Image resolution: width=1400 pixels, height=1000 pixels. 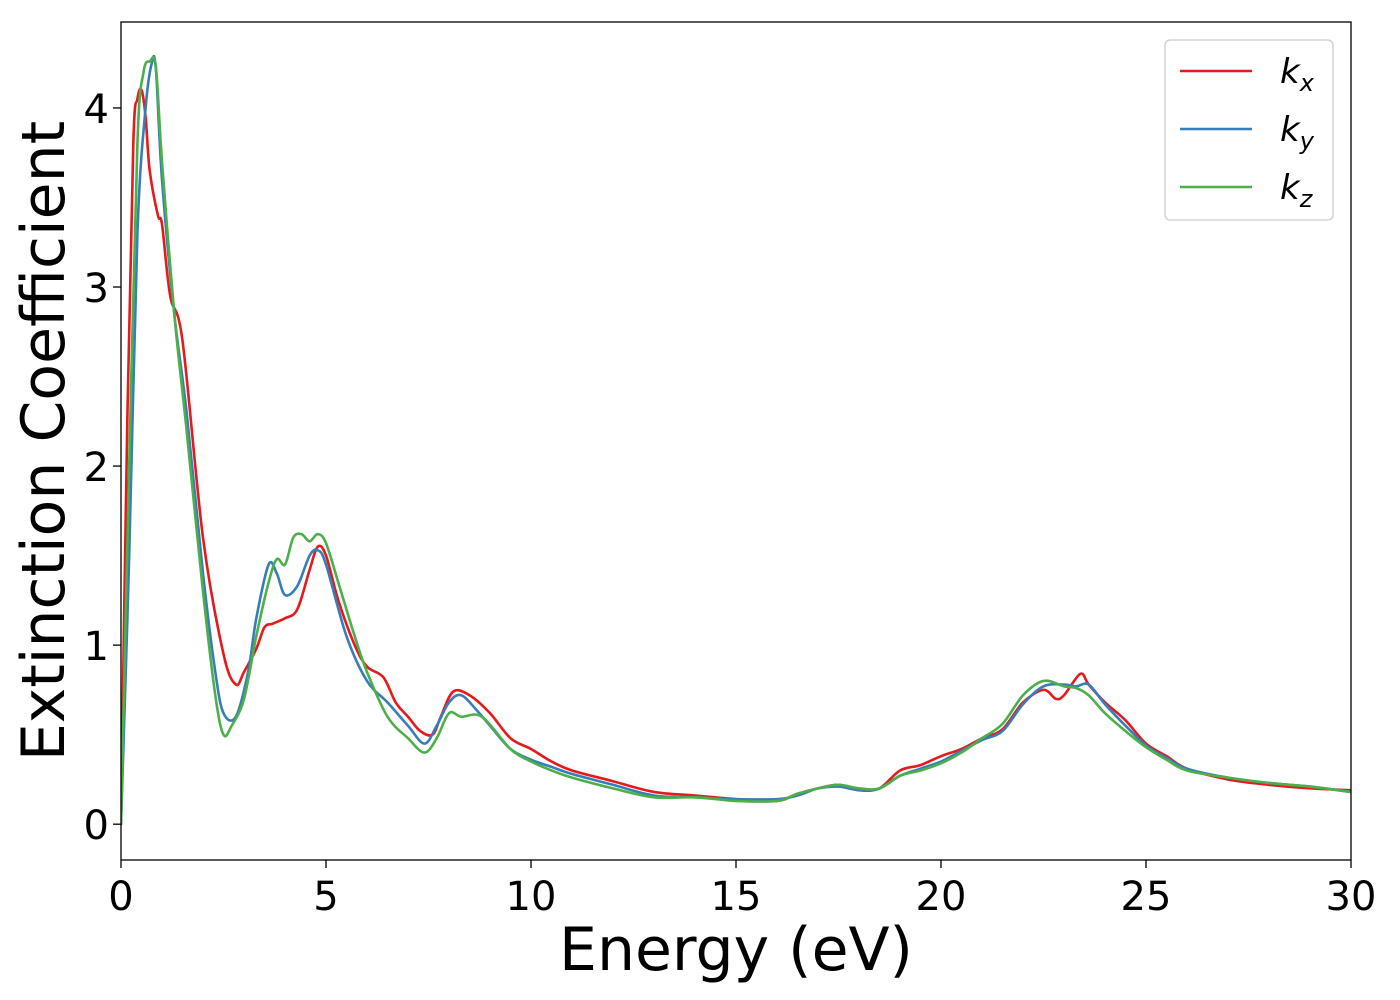 What do you see at coordinates (1146, 897) in the screenshot?
I see `x-tick-label: 25` at bounding box center [1146, 897].